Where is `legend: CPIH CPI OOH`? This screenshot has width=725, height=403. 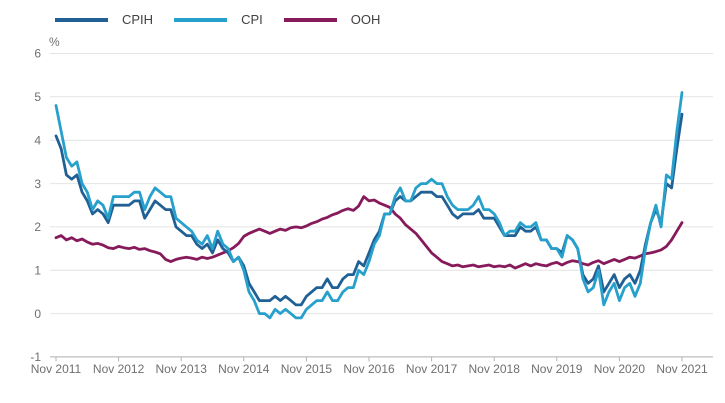 legend: CPIH CPI OOH is located at coordinates (217, 19).